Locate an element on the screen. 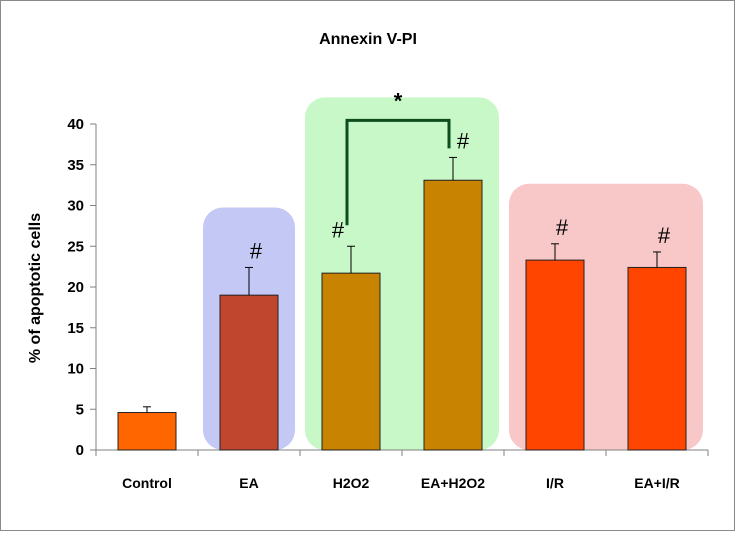 This screenshot has width=735, height=535. y-tick-label: 20 is located at coordinates (75, 287).